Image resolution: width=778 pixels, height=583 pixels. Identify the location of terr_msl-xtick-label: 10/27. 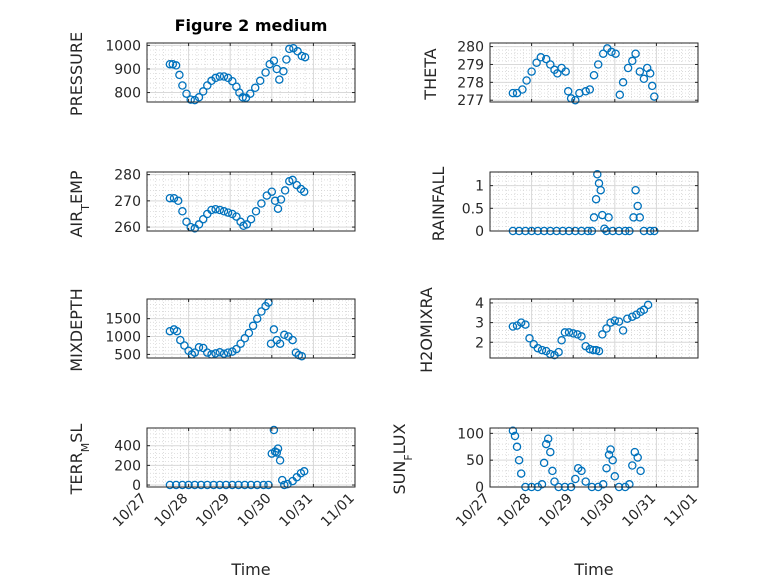
(130, 511).